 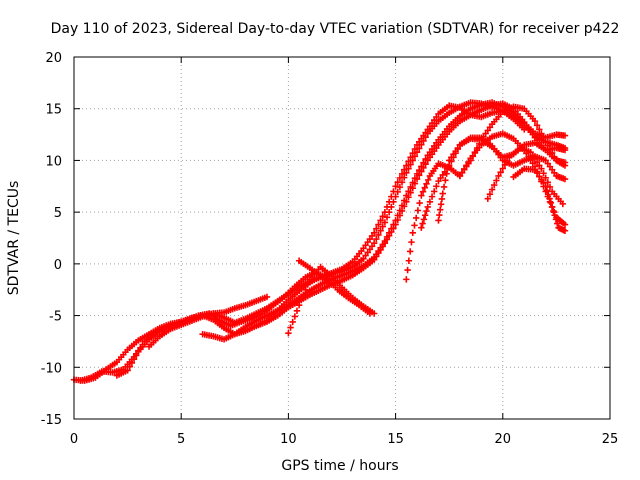 I want to click on x-tick-label: 5, so click(x=181, y=439).